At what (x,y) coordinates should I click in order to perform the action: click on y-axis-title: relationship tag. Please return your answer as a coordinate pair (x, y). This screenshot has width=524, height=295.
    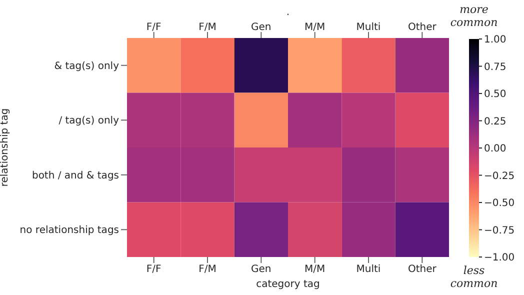
    Looking at the image, I should click on (5, 147).